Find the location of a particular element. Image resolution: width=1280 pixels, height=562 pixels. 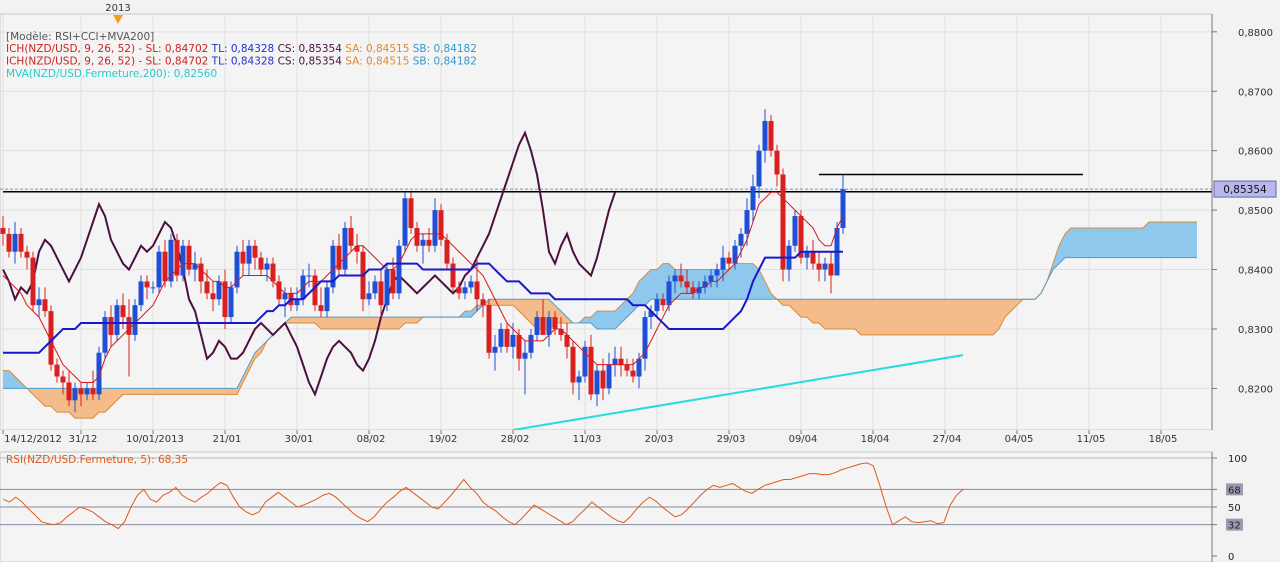

kijun-sen is located at coordinates (423, 302).